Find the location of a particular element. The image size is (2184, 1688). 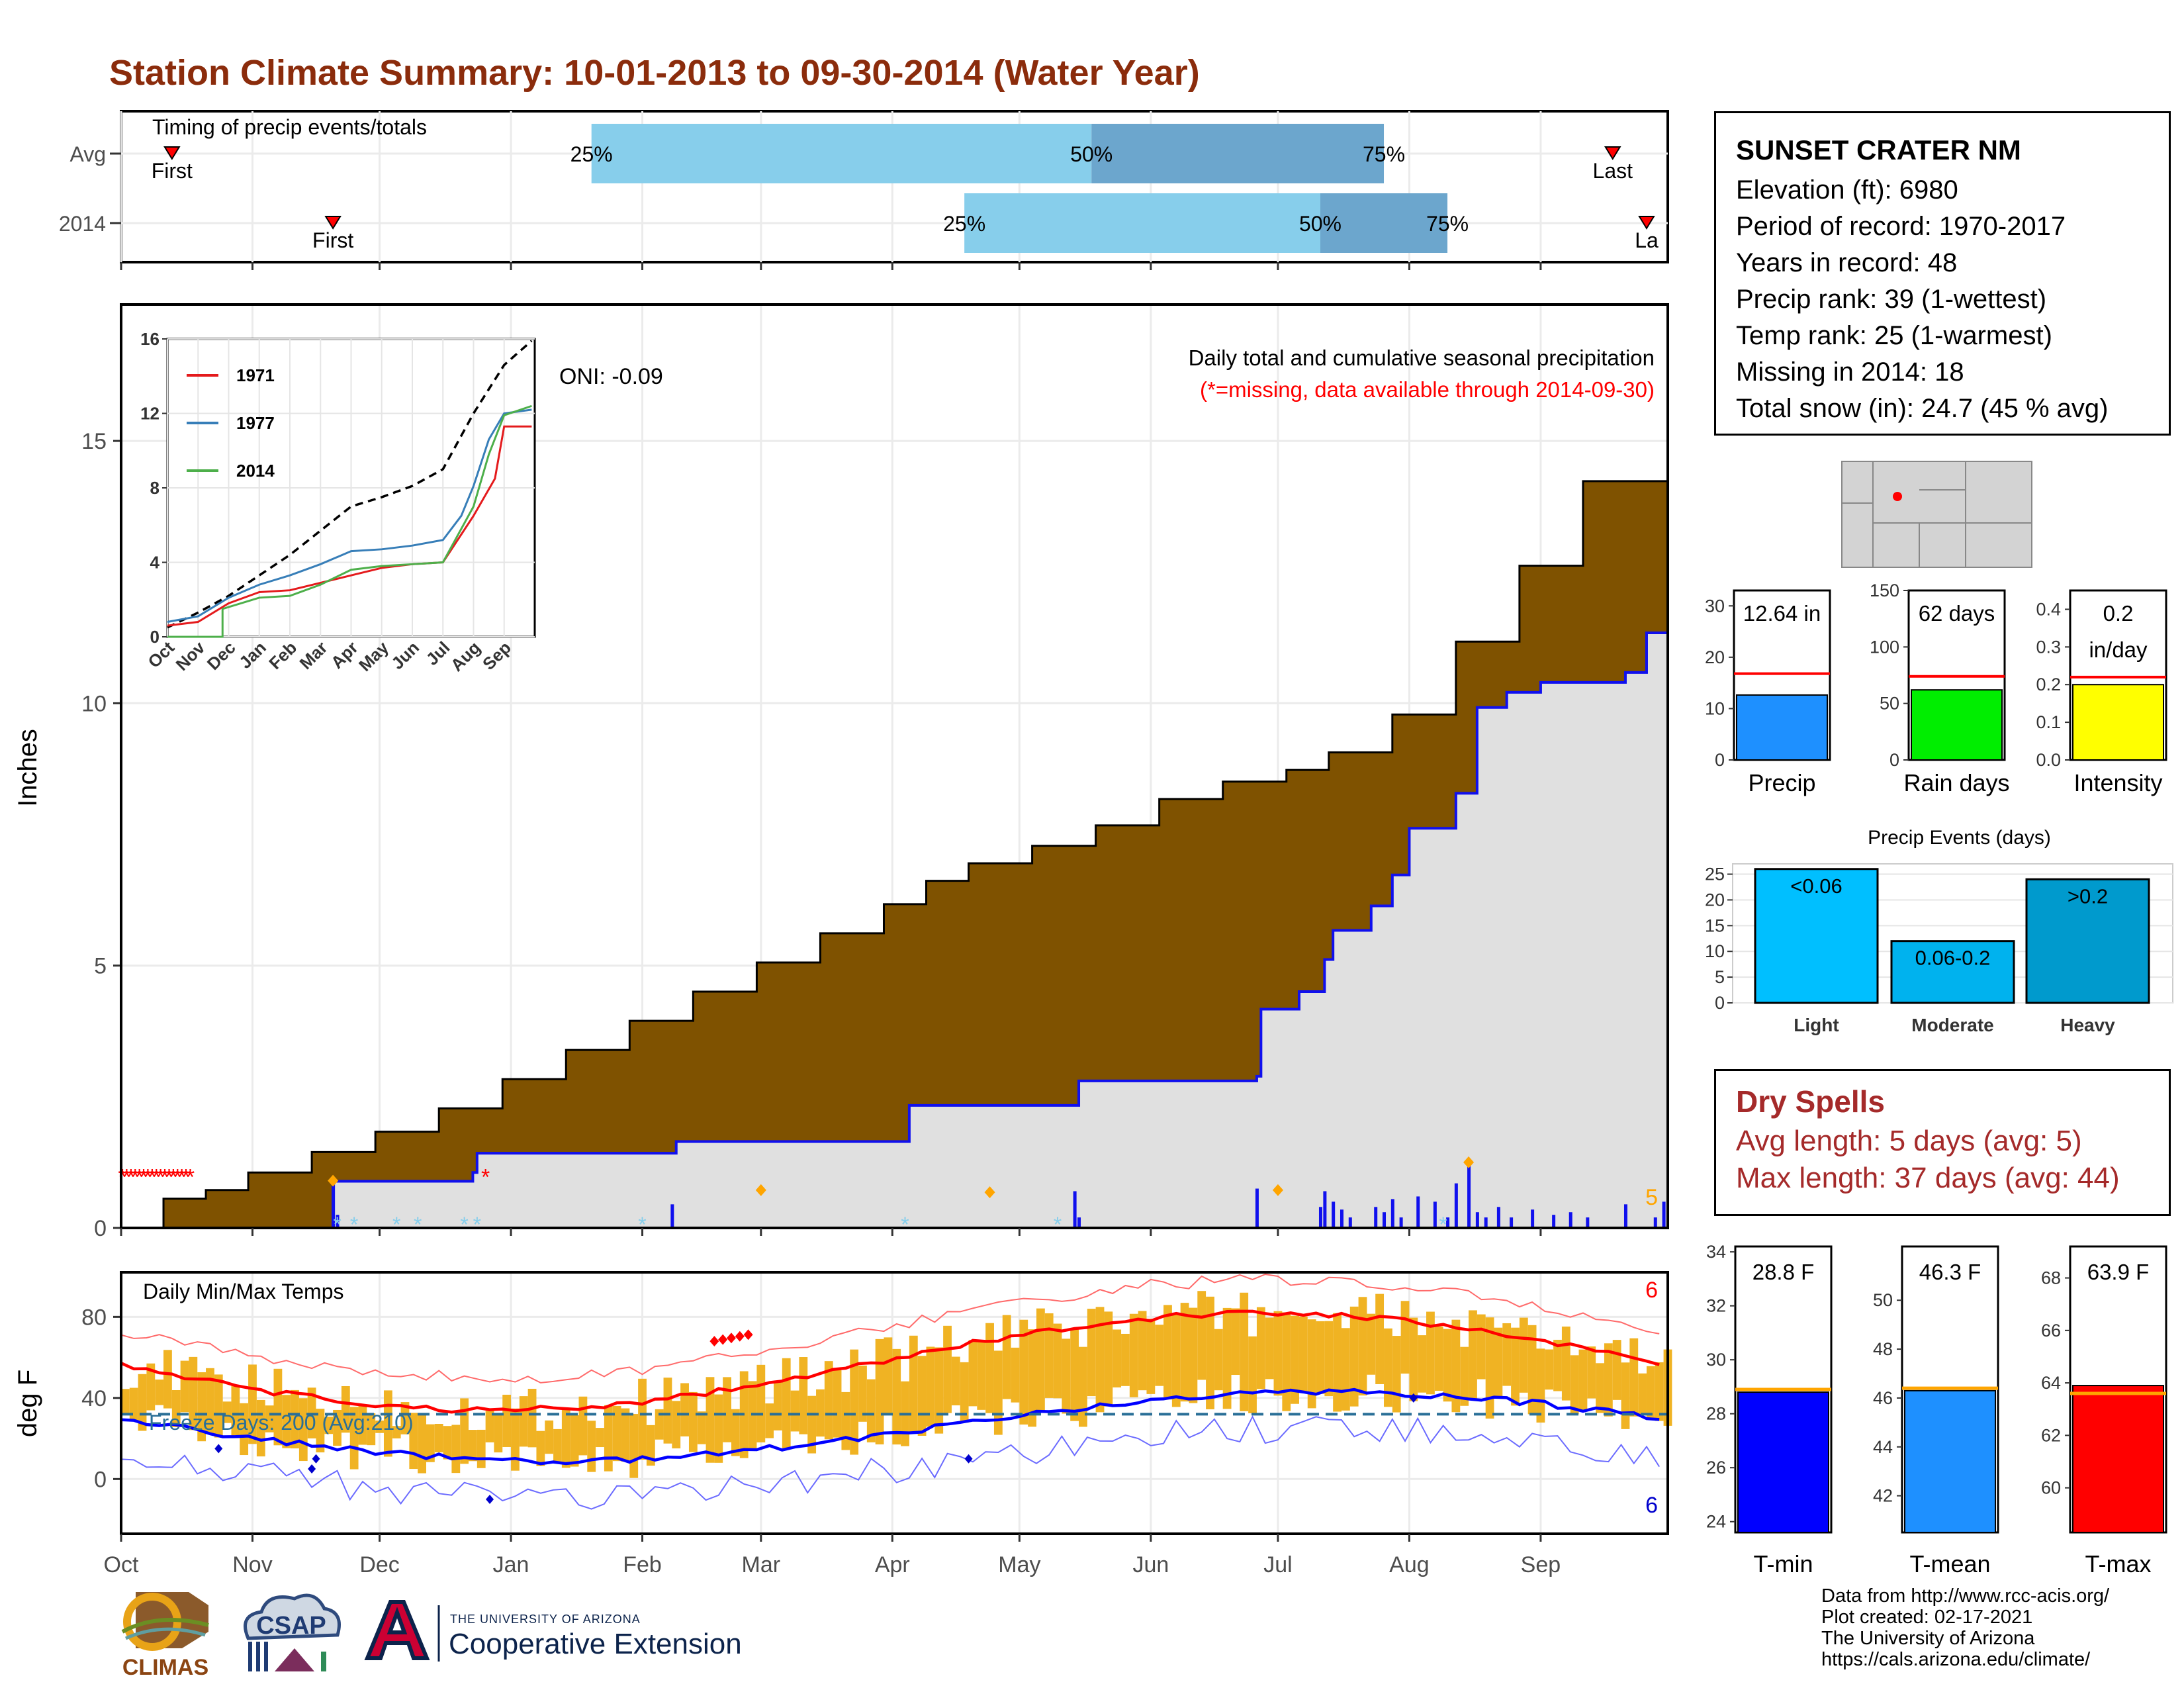

mini-bar-value-label: 62 days is located at coordinates (1957, 613).